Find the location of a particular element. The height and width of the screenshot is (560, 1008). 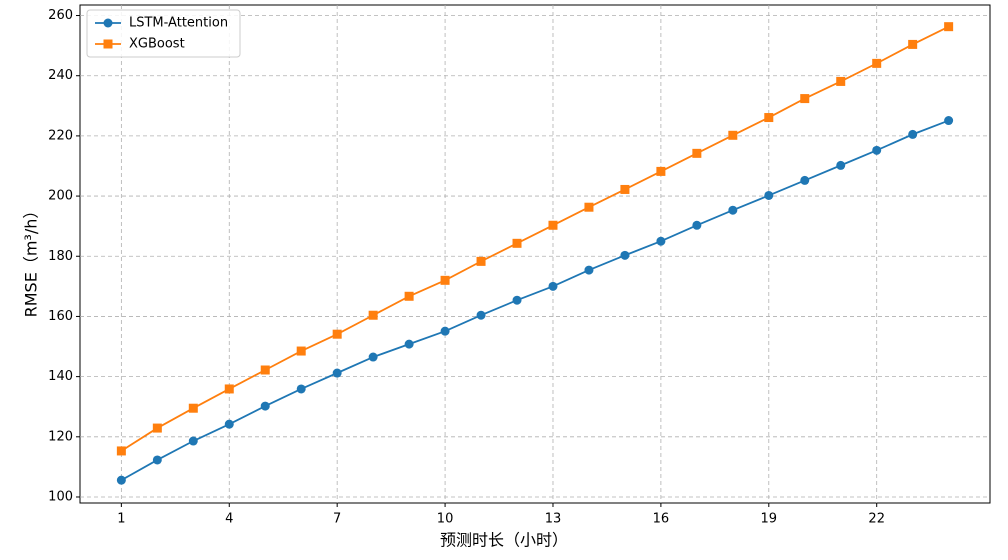

x-tick-label: 7 is located at coordinates (337, 519).